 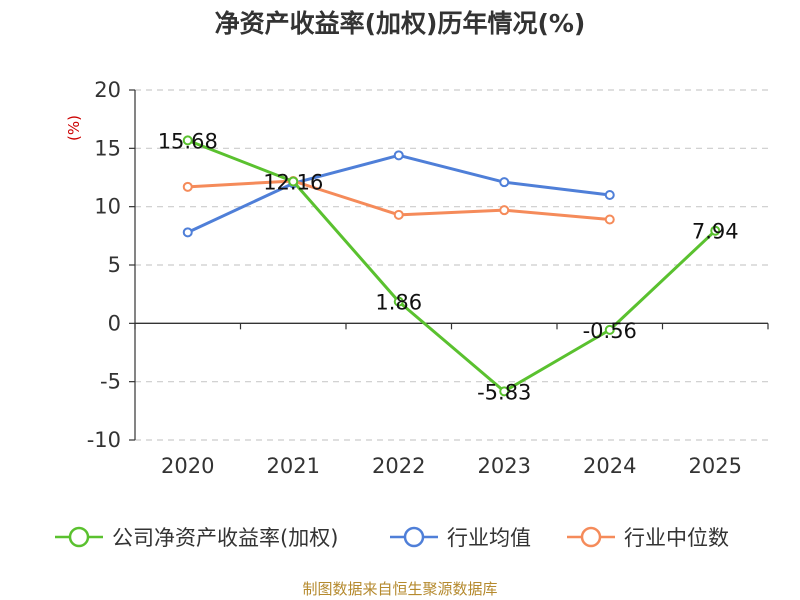 I want to click on x-tick-label: 2020, so click(x=187, y=466).